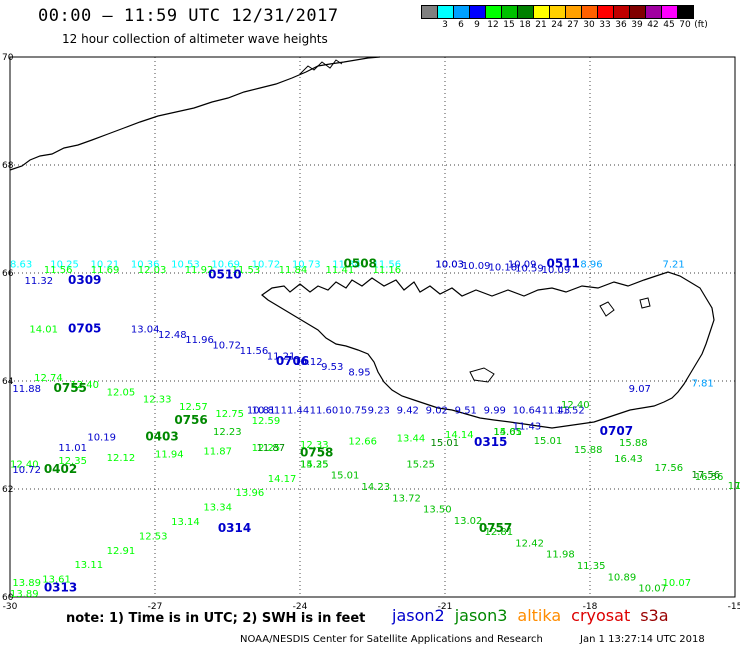 This screenshot has height=650, width=740. What do you see at coordinates (261, 410) in the screenshot?
I see `swh-value-label: 10.81` at bounding box center [261, 410].